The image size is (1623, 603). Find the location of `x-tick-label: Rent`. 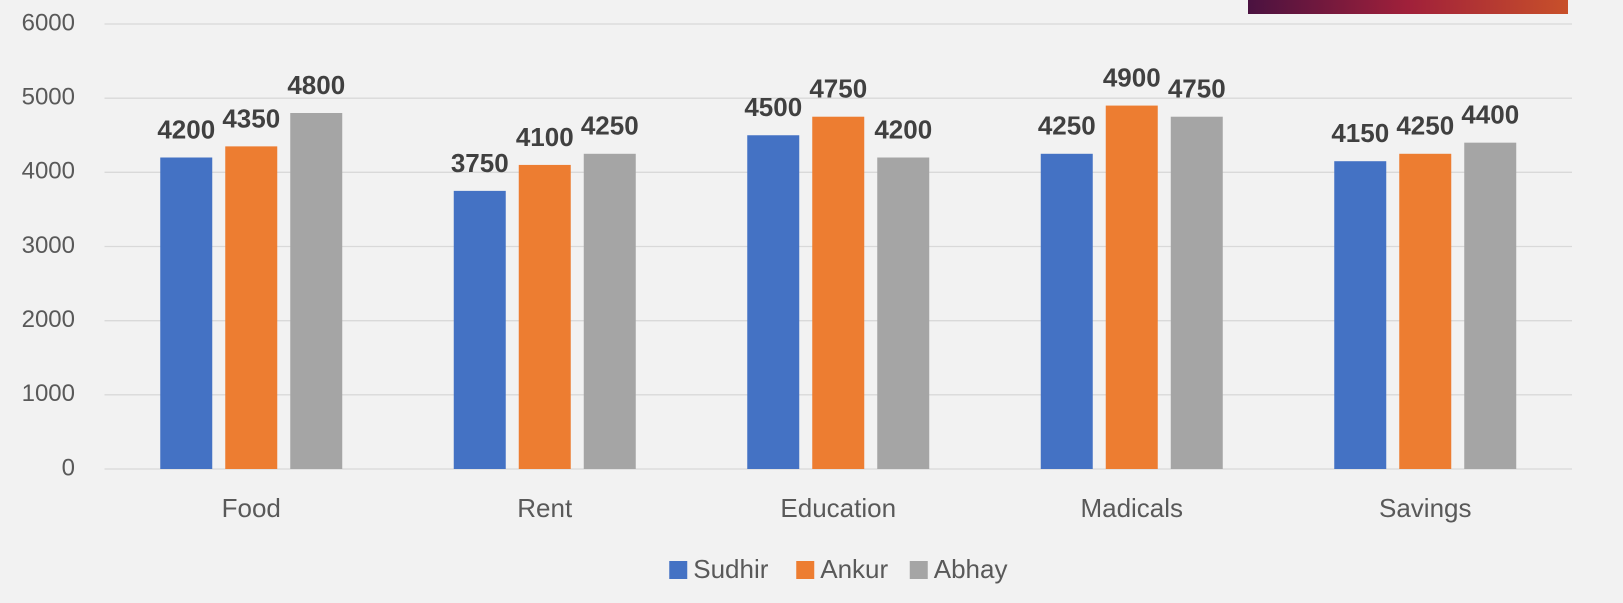

x-tick-label: Rent is located at coordinates (545, 508).